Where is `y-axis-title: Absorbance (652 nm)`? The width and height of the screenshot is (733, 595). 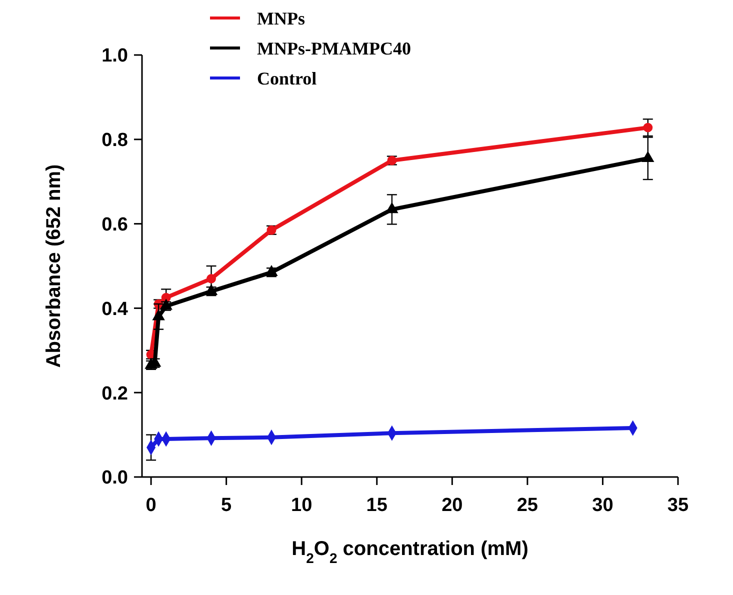 y-axis-title: Absorbance (652 nm) is located at coordinates (54, 266).